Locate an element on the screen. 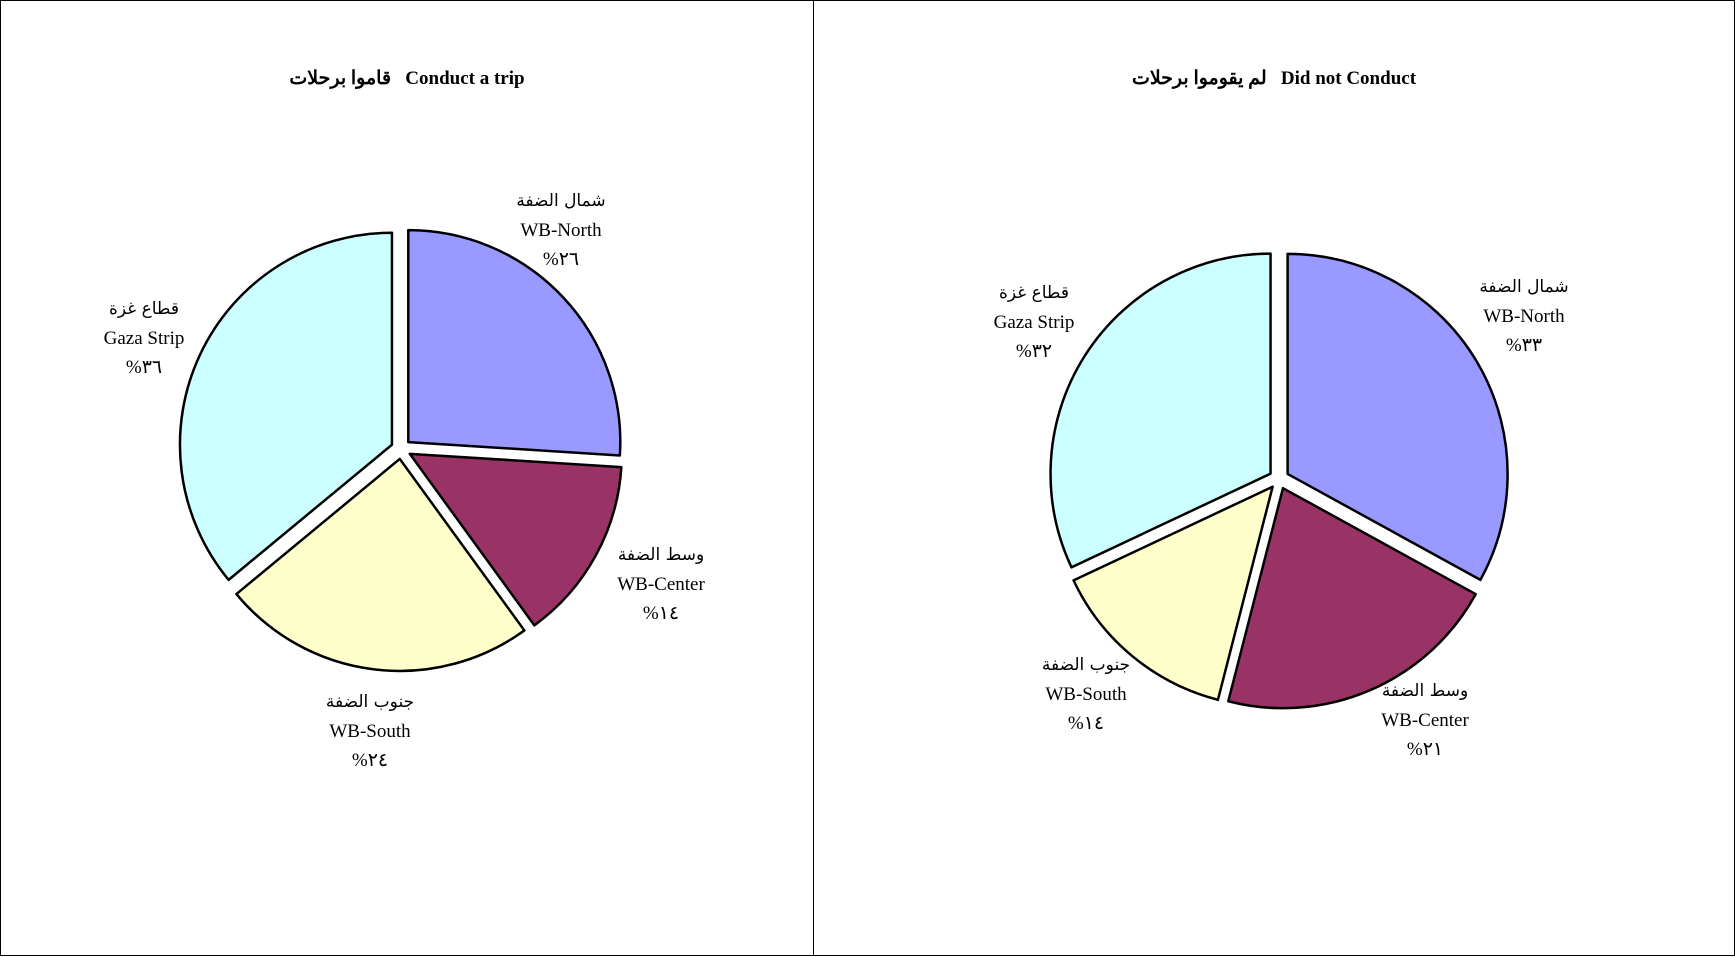  slice-label-gaza: قطاع غزة Gaza Strip %٣٦ is located at coordinates (144, 338).